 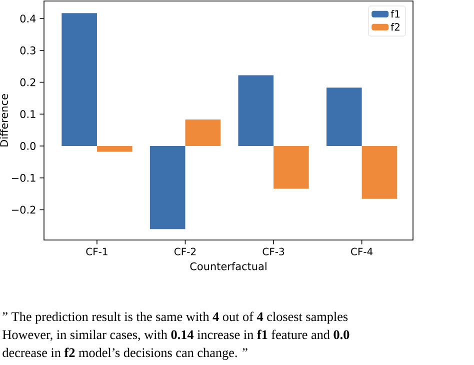 What do you see at coordinates (185, 252) in the screenshot?
I see `x-tick-label: CF-2` at bounding box center [185, 252].